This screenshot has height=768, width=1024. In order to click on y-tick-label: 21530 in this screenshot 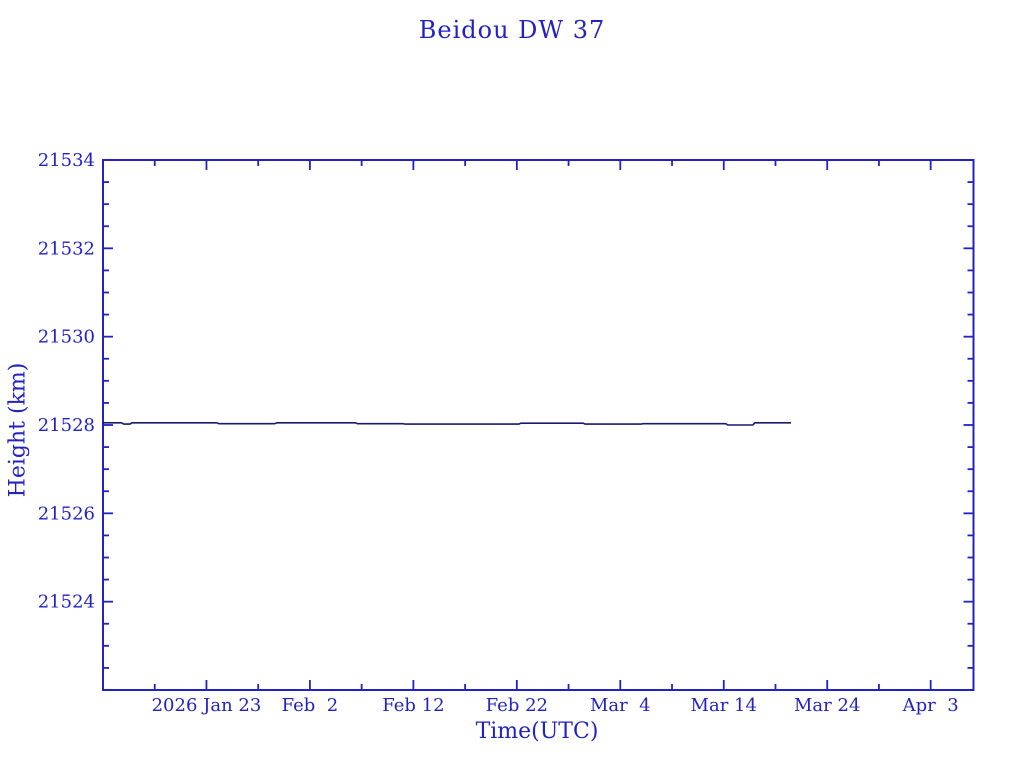, I will do `click(66, 337)`.